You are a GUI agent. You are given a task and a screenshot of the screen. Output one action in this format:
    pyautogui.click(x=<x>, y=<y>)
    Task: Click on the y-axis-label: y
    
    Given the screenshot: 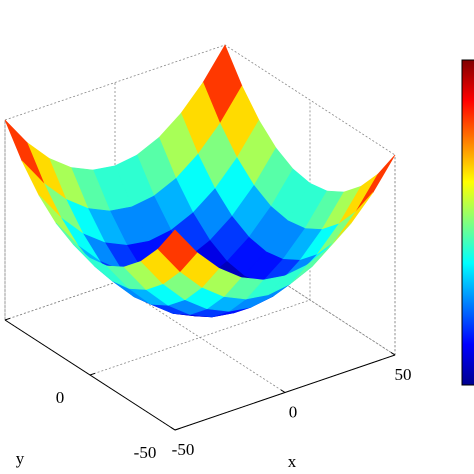 What is the action you would take?
    pyautogui.click(x=20, y=458)
    